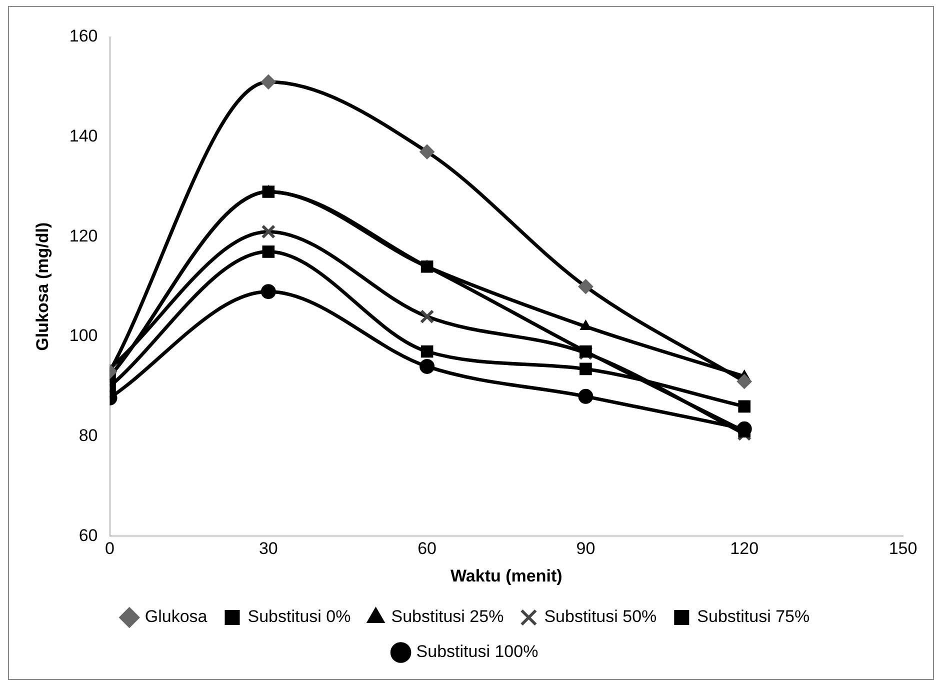 The image size is (942, 684). Describe the element at coordinates (427, 548) in the screenshot. I see `x-tick-label: 60` at that location.